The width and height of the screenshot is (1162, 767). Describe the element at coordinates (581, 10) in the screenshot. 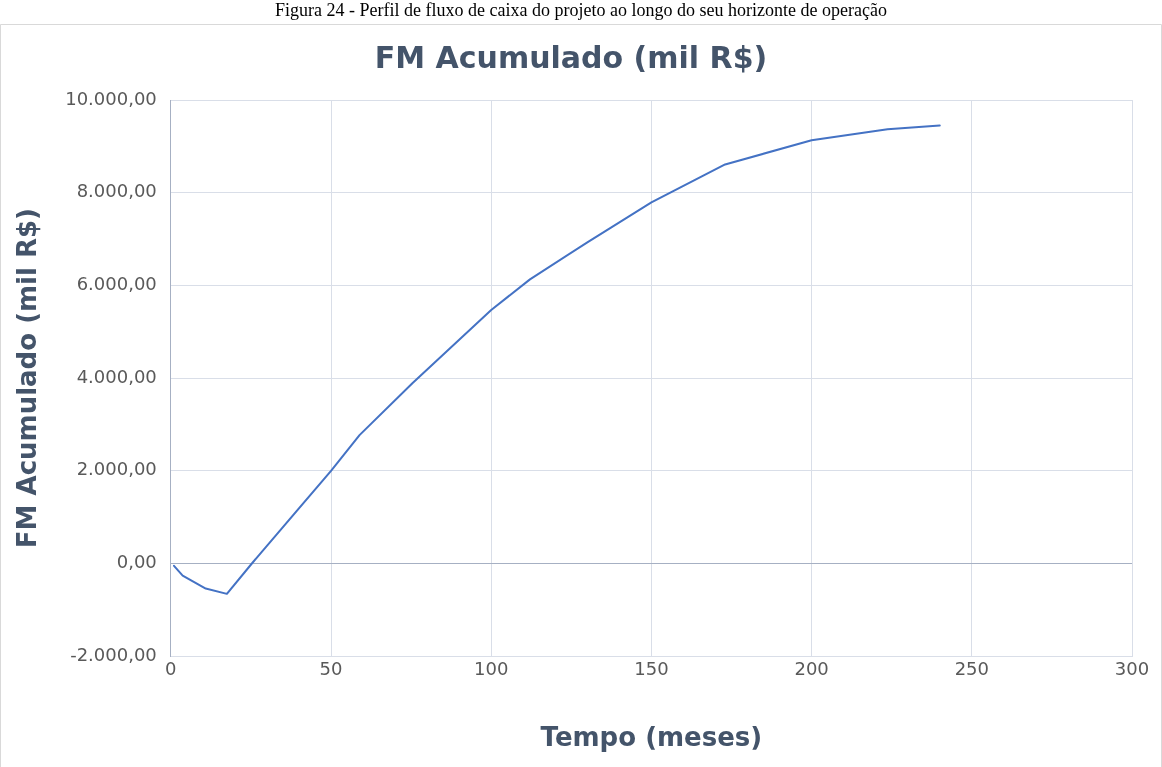

I see `text: Figura 24 - Perfil de fluxo de caixa do projeto ao longo do seu horizonte de operação` at that location.